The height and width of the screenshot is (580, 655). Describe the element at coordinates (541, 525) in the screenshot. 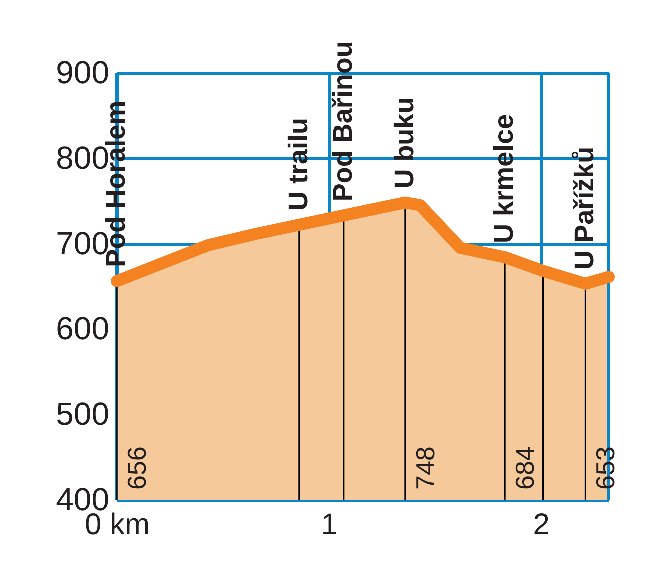

I see `x-tick-label: 2` at that location.